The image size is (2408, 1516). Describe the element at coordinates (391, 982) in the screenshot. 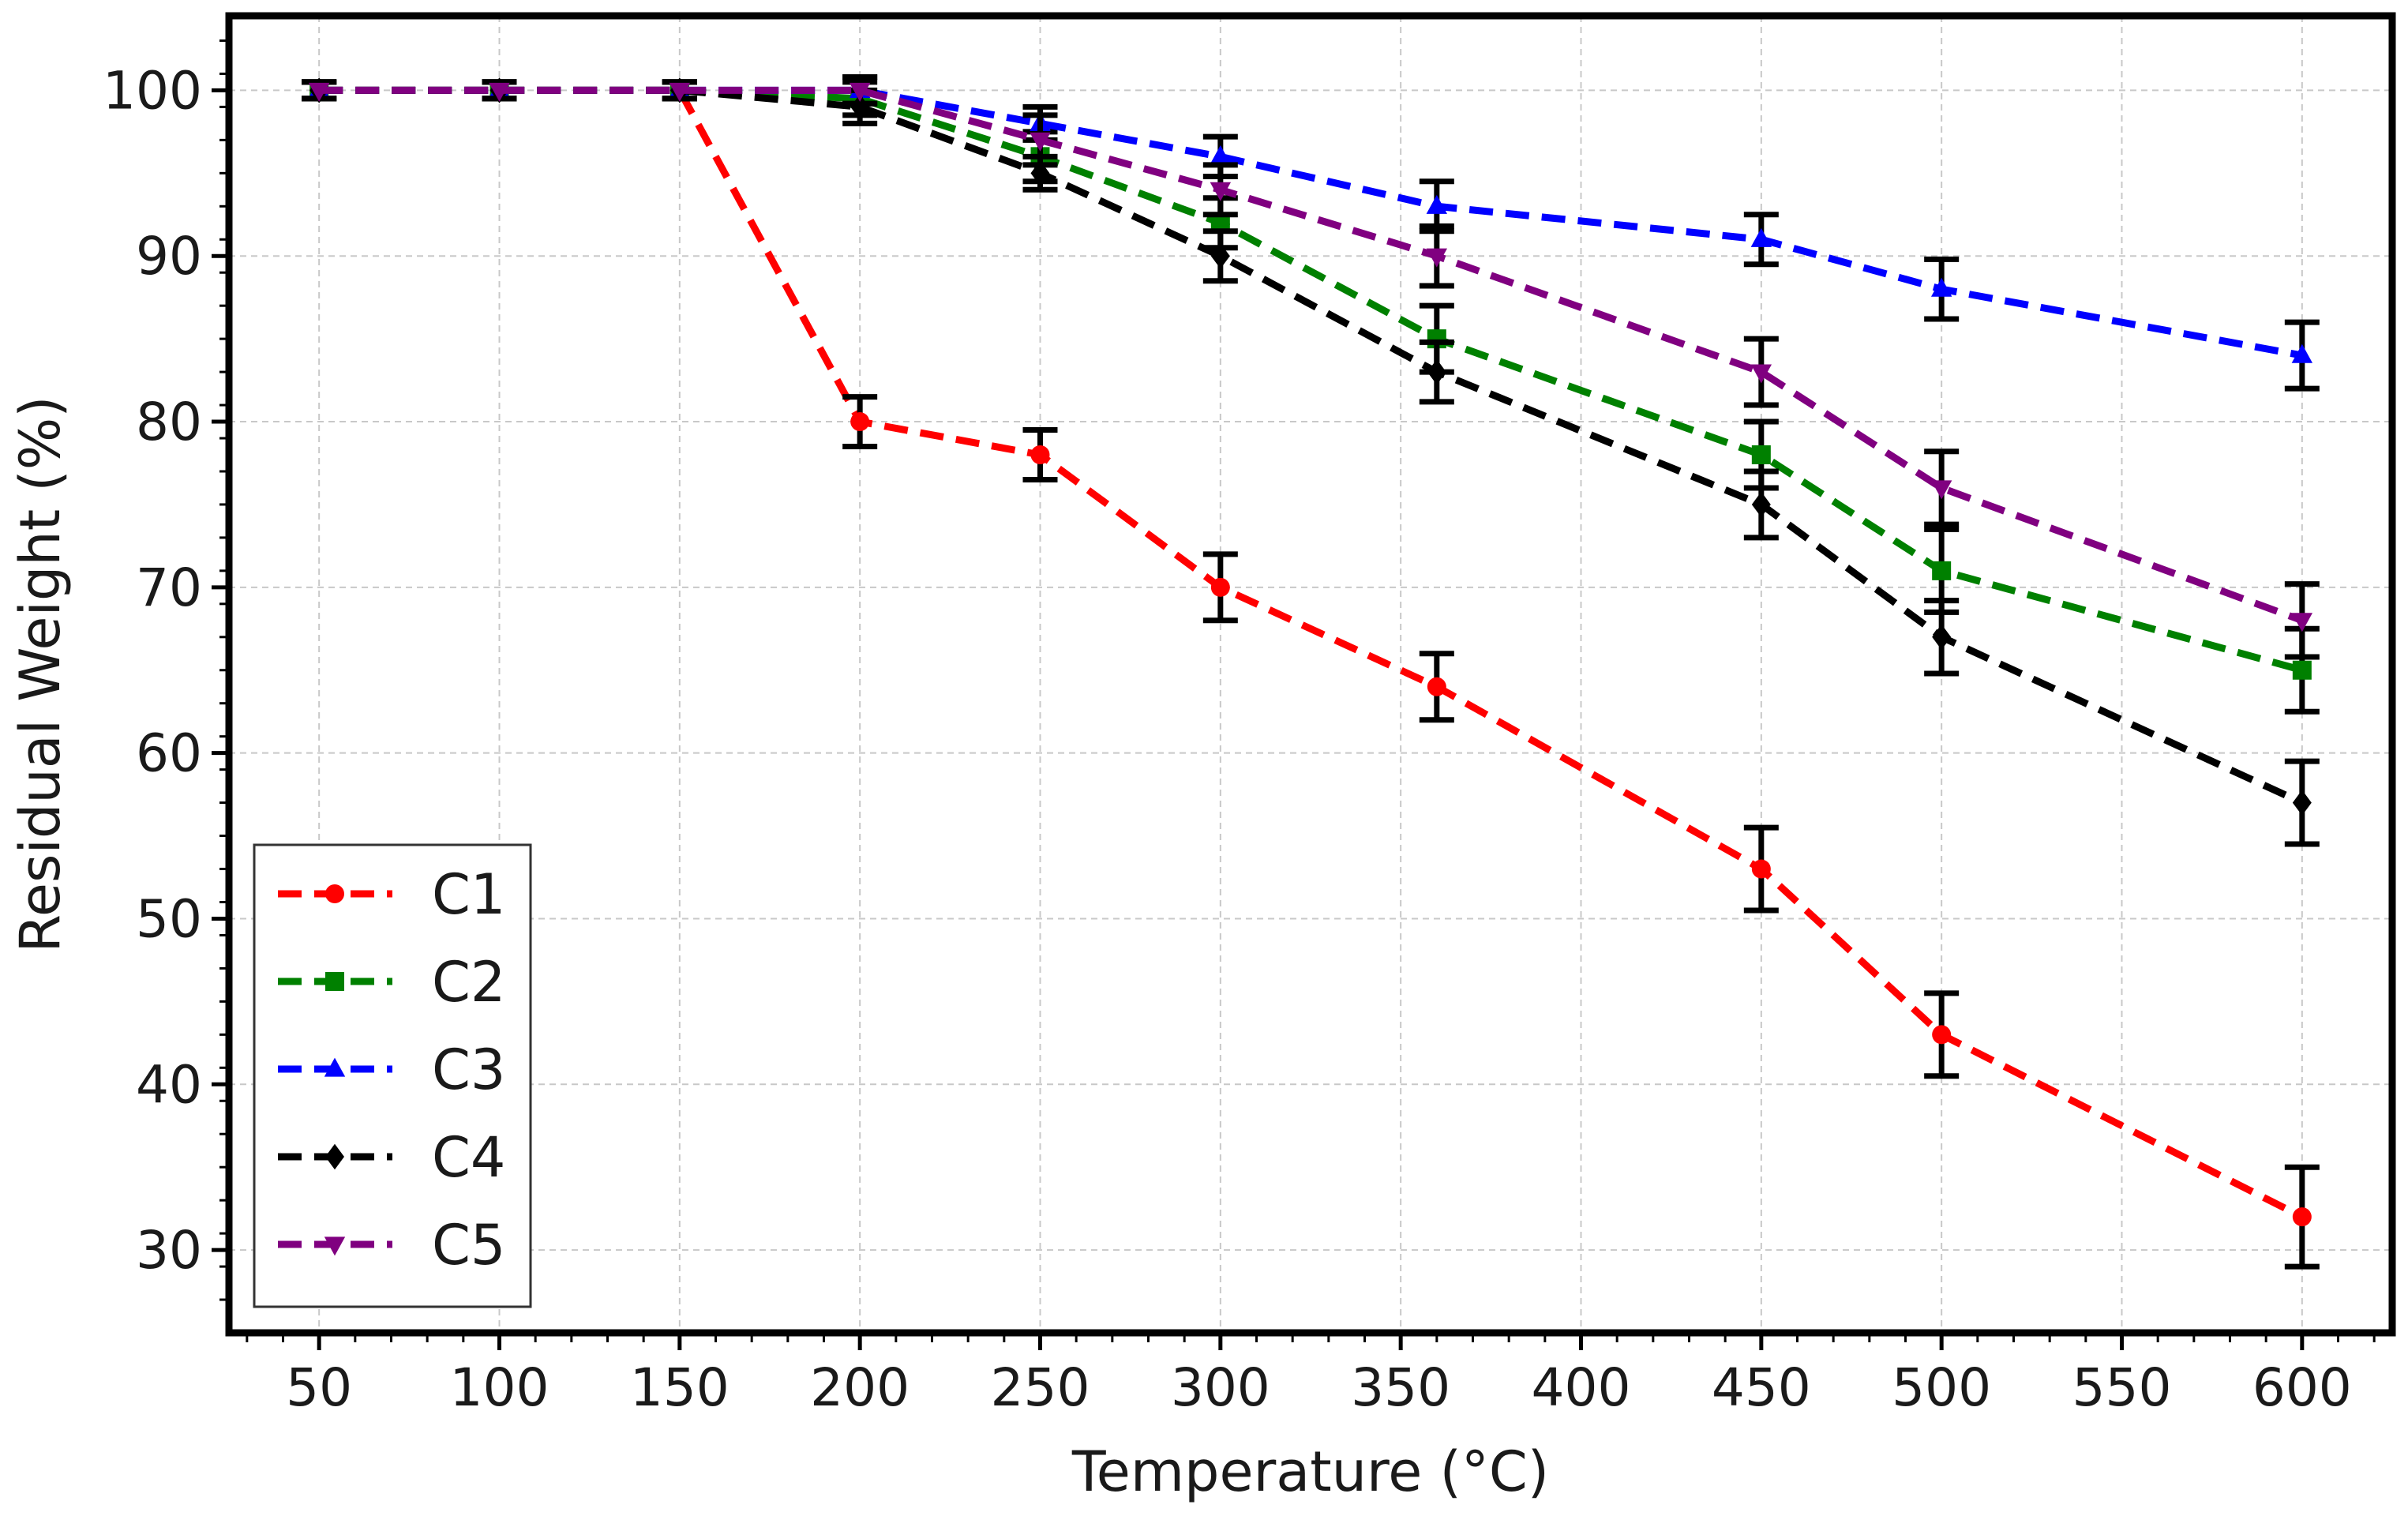

I see `legend-item: C2` at that location.